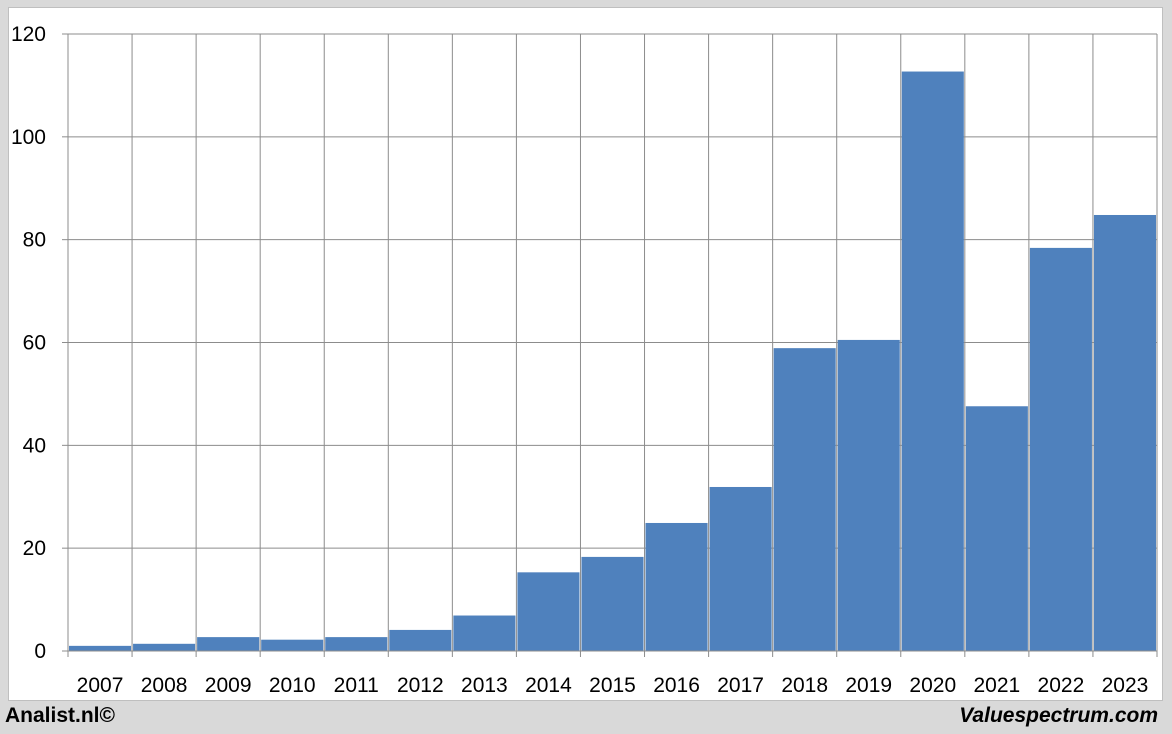 The width and height of the screenshot is (1172, 734). Describe the element at coordinates (612, 685) in the screenshot. I see `x-tick-label: 2015` at that location.